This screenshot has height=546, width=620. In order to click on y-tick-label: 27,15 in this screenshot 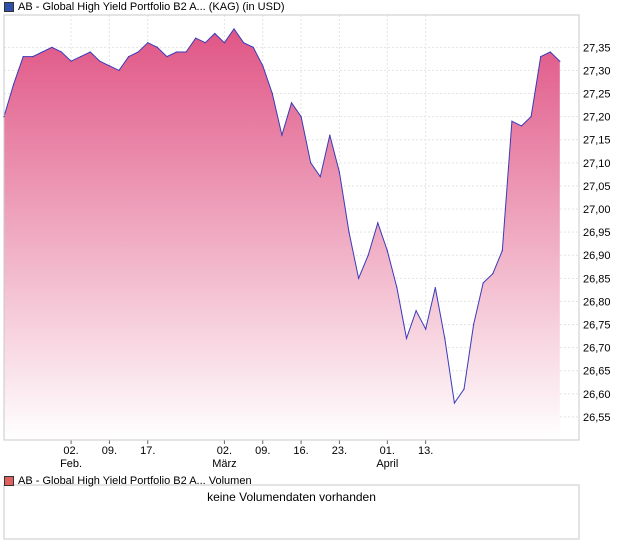, I will do `click(597, 141)`.